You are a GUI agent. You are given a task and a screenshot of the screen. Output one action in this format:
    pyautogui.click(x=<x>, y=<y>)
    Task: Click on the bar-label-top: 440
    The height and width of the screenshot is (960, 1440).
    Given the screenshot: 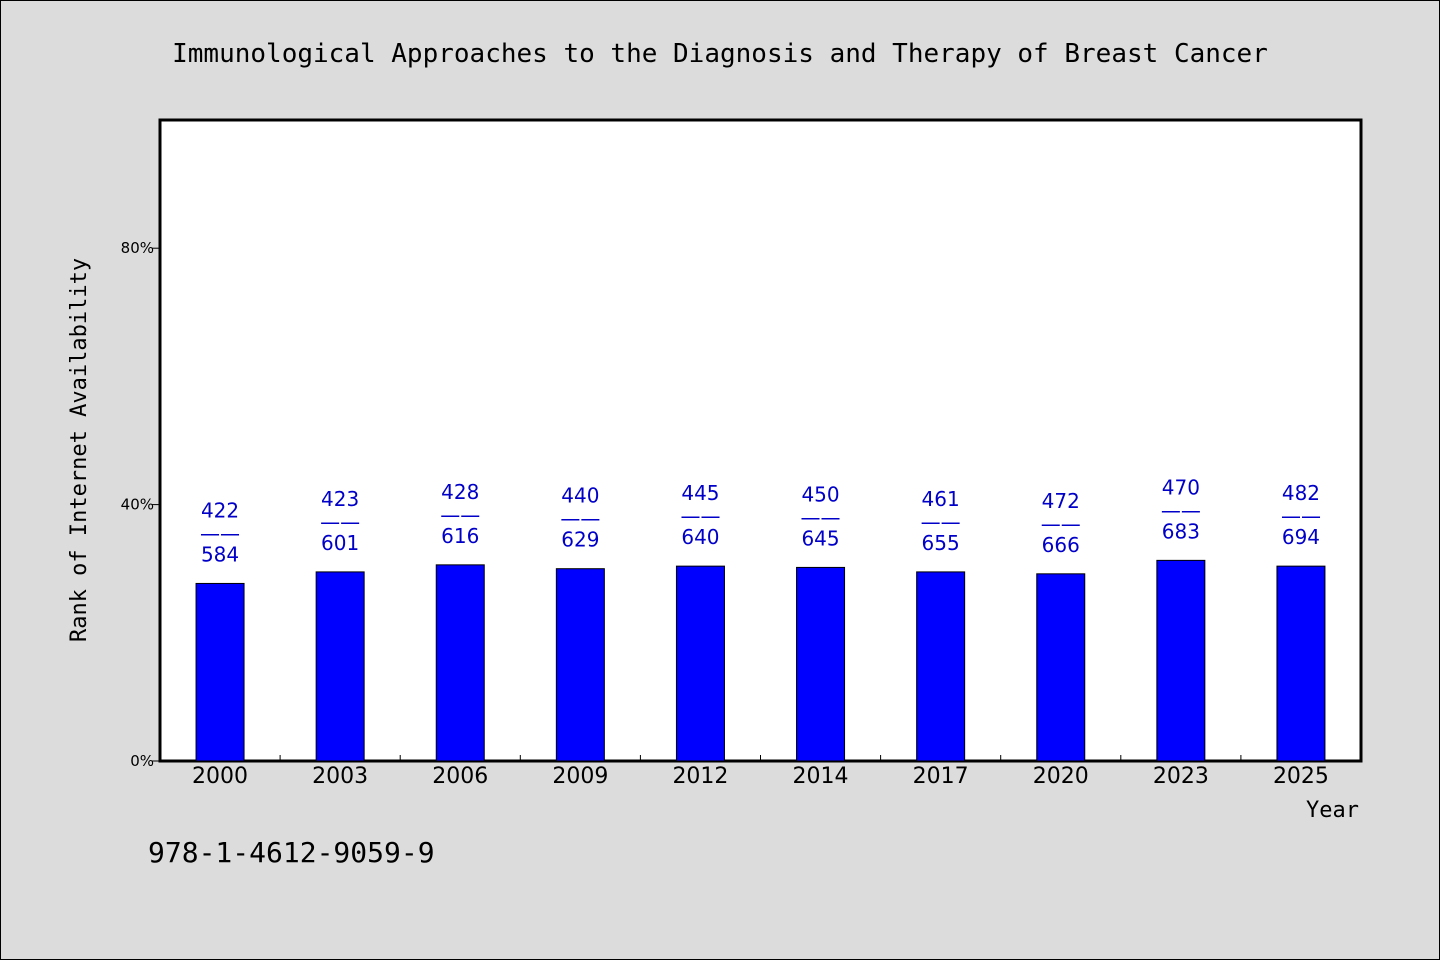 What is the action you would take?
    pyautogui.click(x=580, y=496)
    